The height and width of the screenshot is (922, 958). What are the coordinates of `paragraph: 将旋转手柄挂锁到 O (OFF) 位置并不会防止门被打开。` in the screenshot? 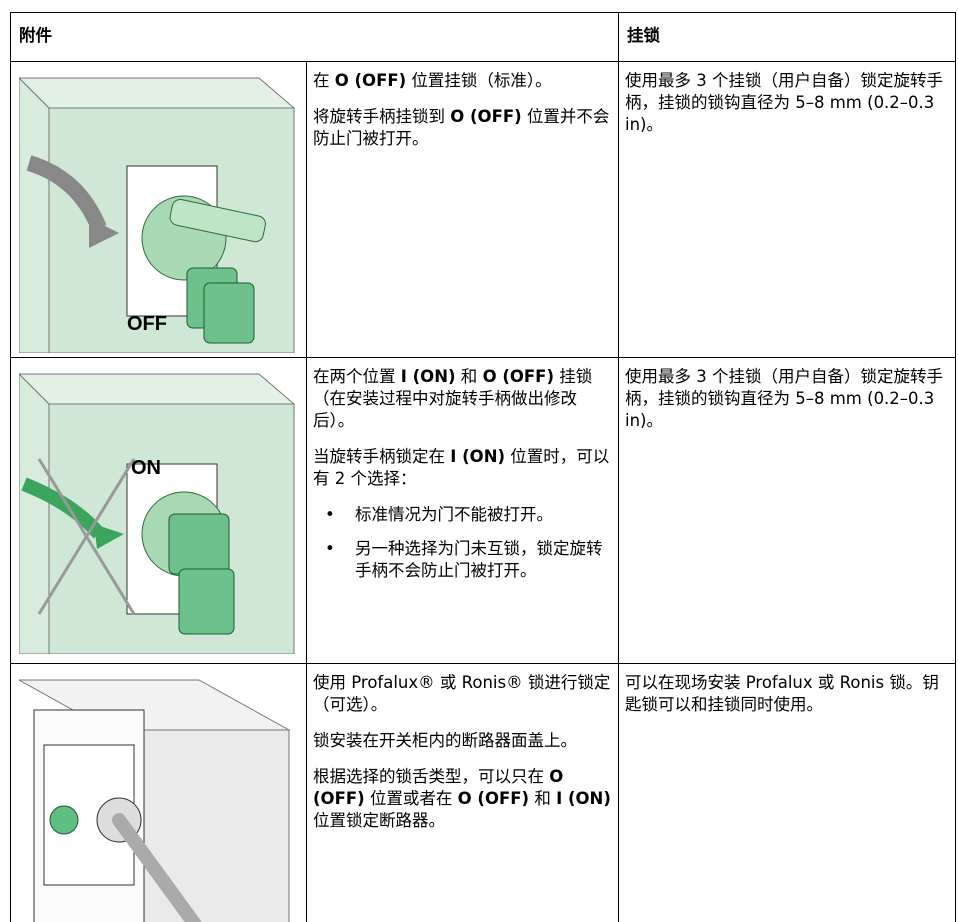 It's located at (462, 128).